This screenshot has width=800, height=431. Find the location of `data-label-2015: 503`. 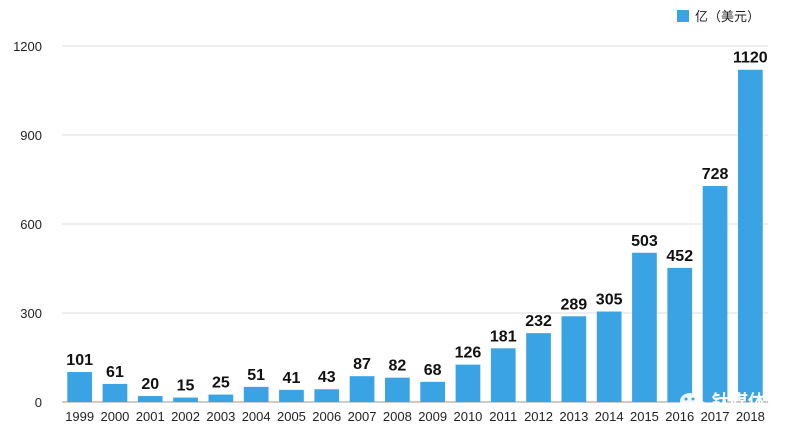

data-label-2015: 503 is located at coordinates (644, 241).